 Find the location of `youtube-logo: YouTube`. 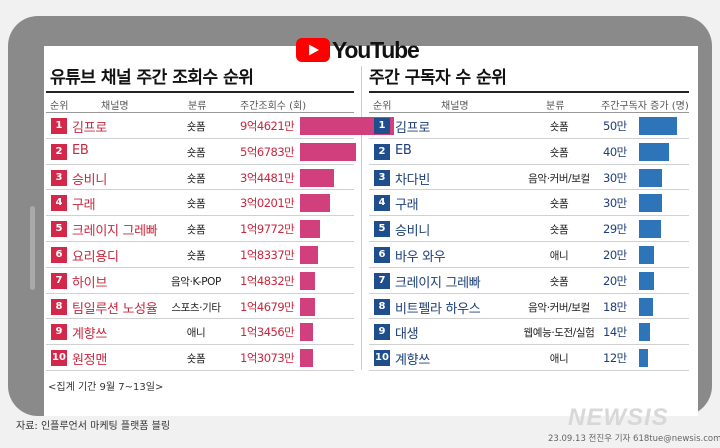

youtube-logo: YouTube is located at coordinates (358, 49).